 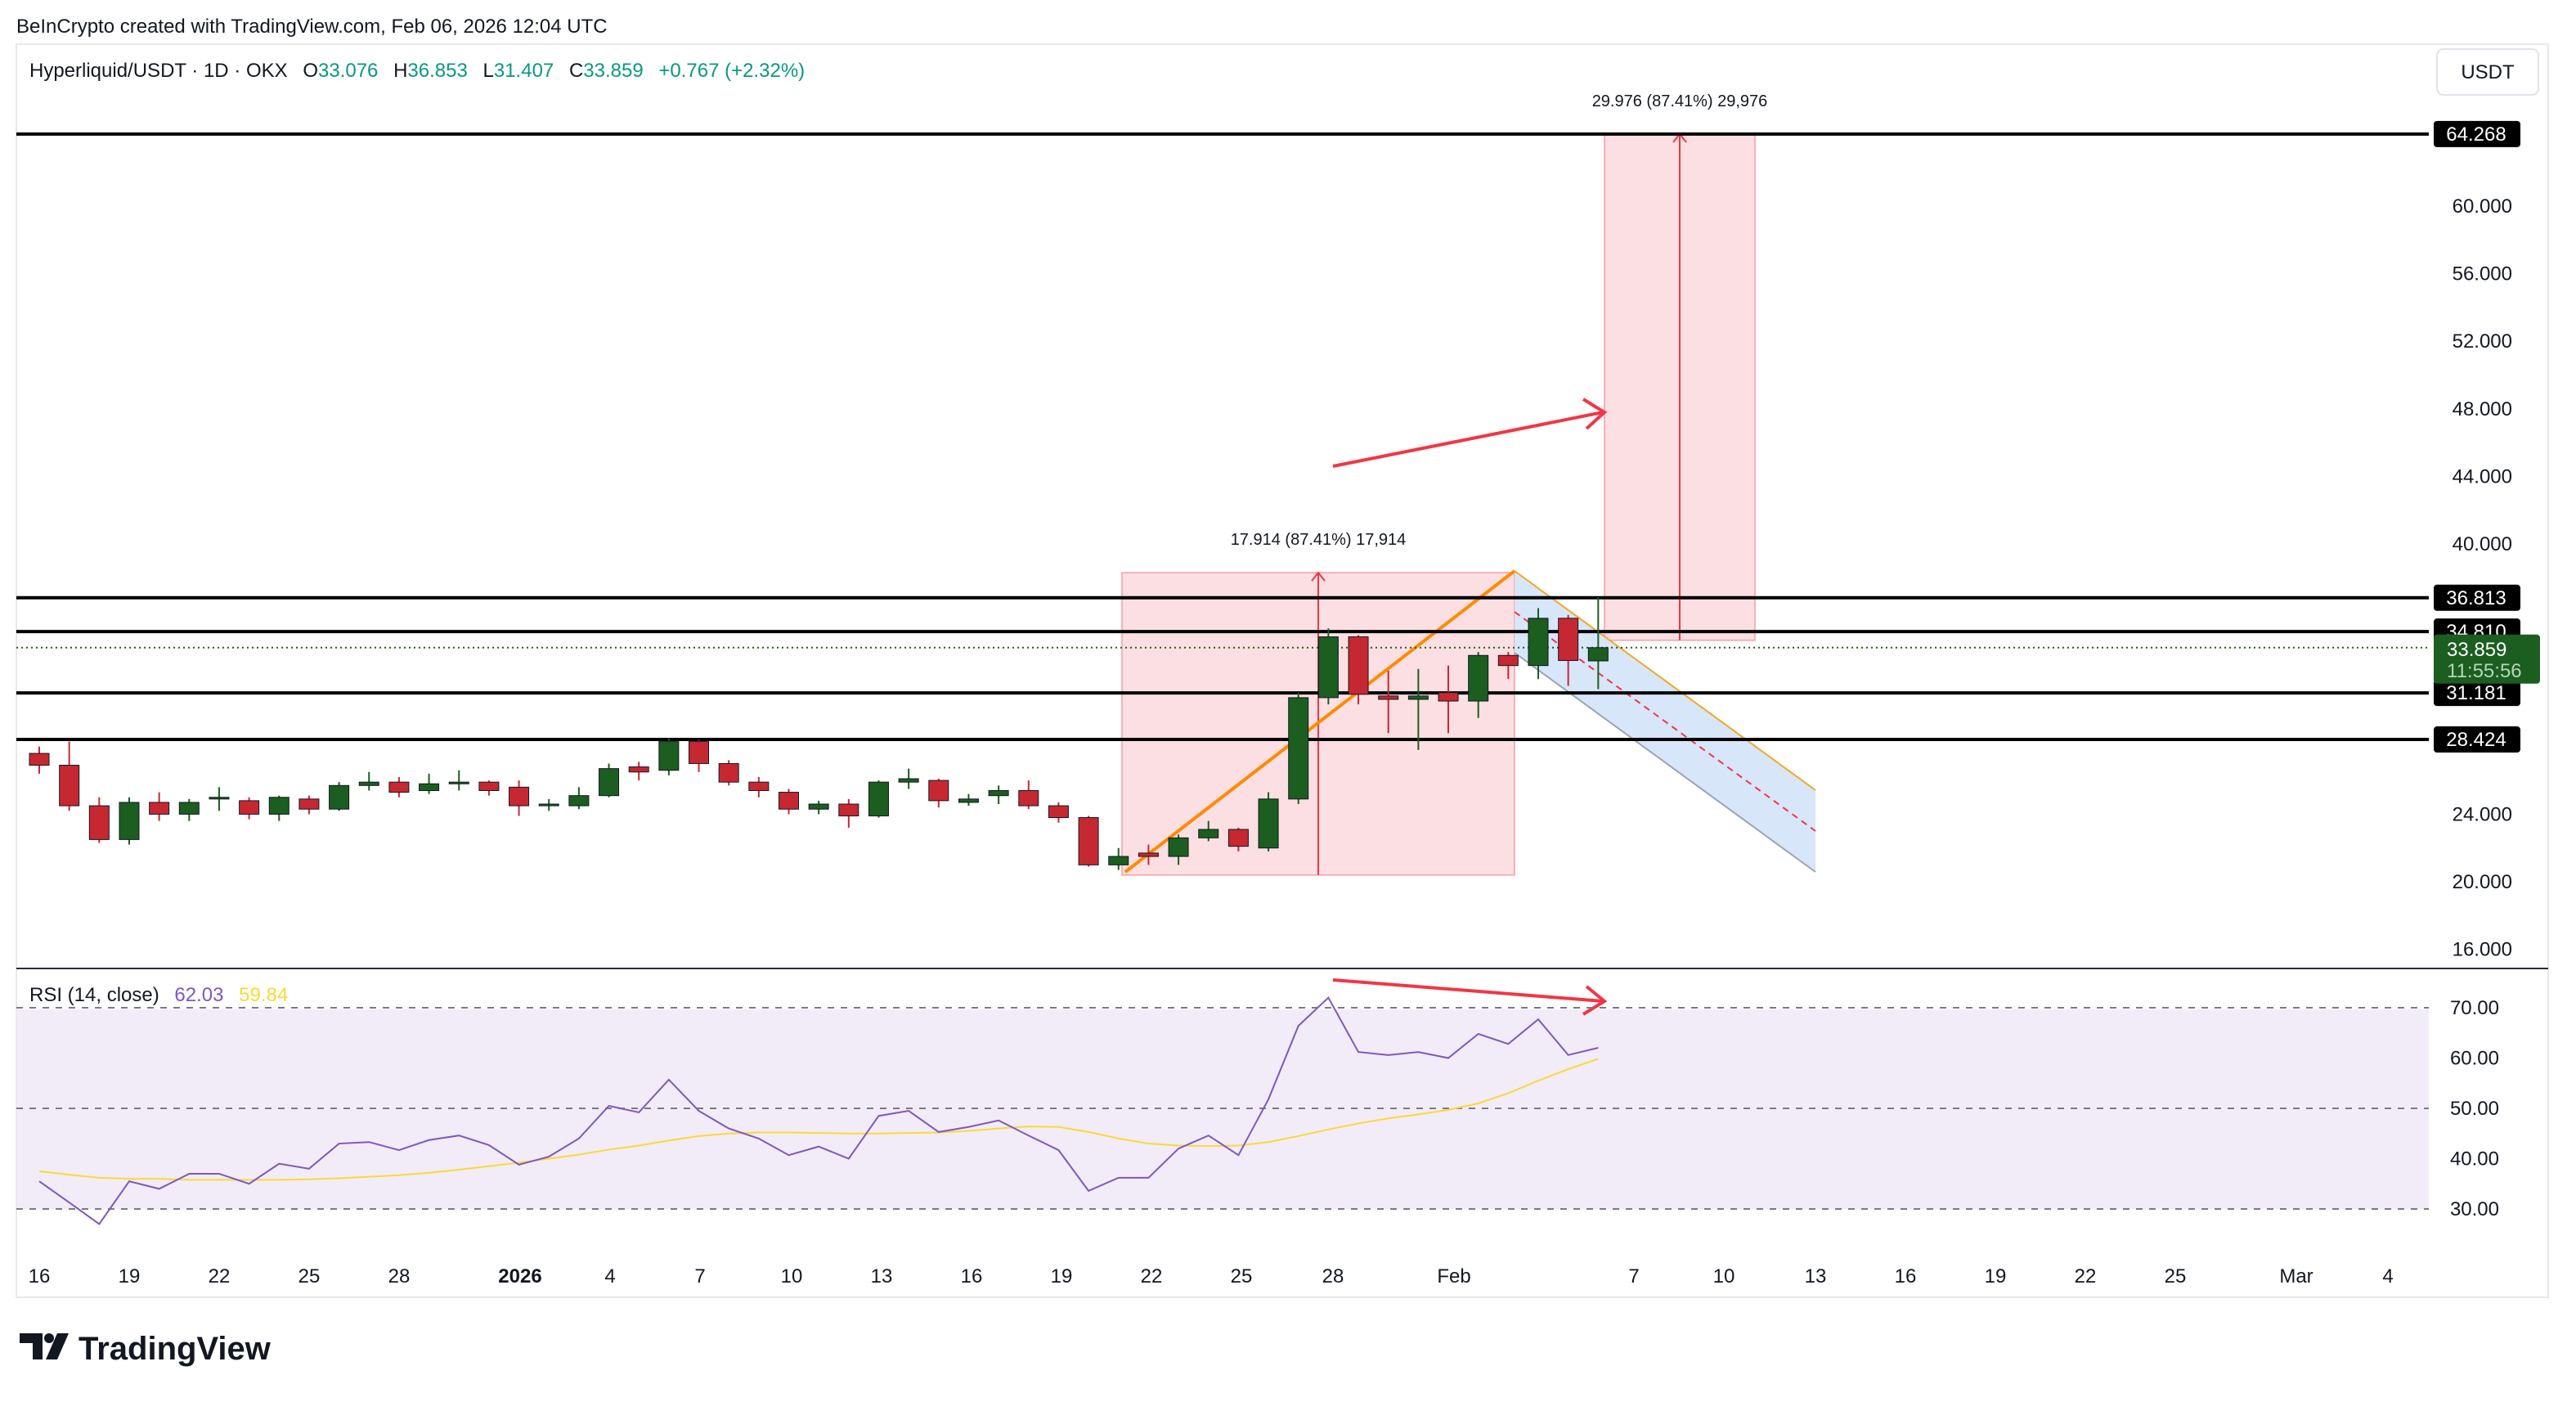 I want to click on price-arrow, so click(x=1468, y=439).